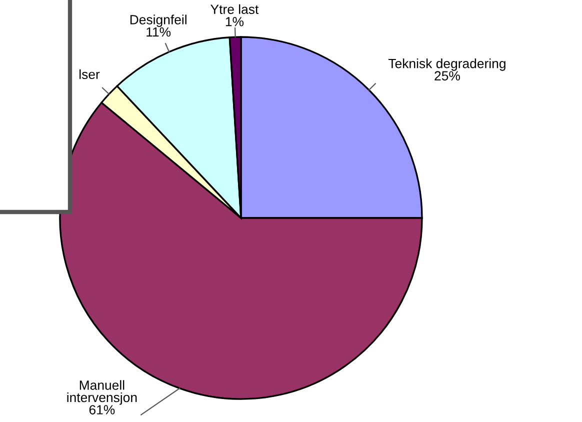  I want to click on data-label: 1%, so click(235, 21).